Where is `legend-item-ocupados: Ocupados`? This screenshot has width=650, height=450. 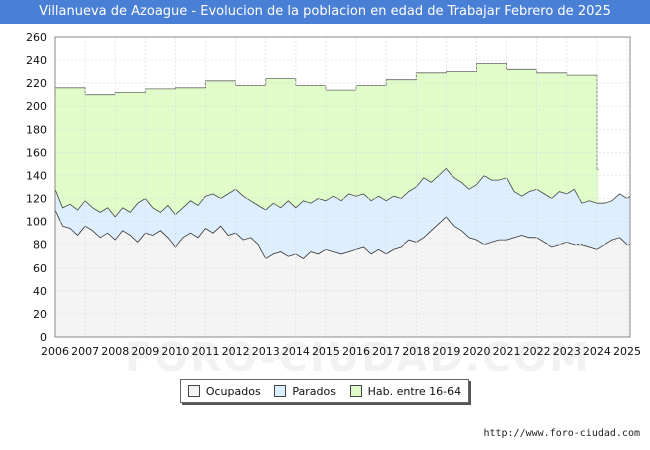
legend-item-ocupados: Ocupados is located at coordinates (224, 391).